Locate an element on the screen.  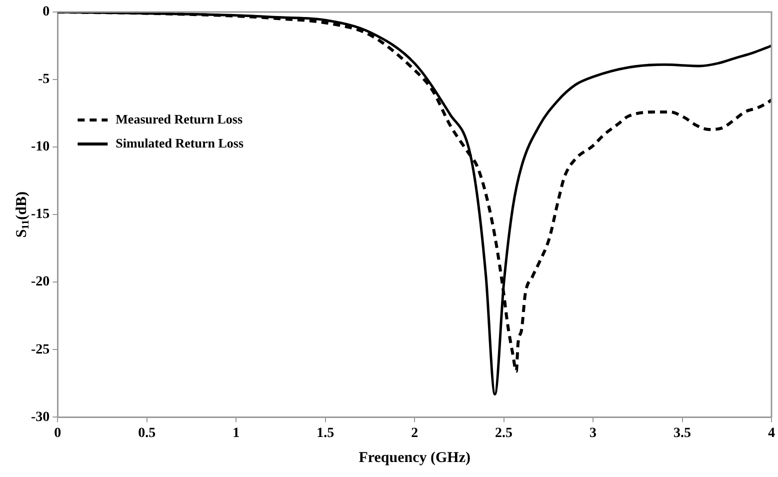
y-tick-label: -10 is located at coordinates (40, 147).